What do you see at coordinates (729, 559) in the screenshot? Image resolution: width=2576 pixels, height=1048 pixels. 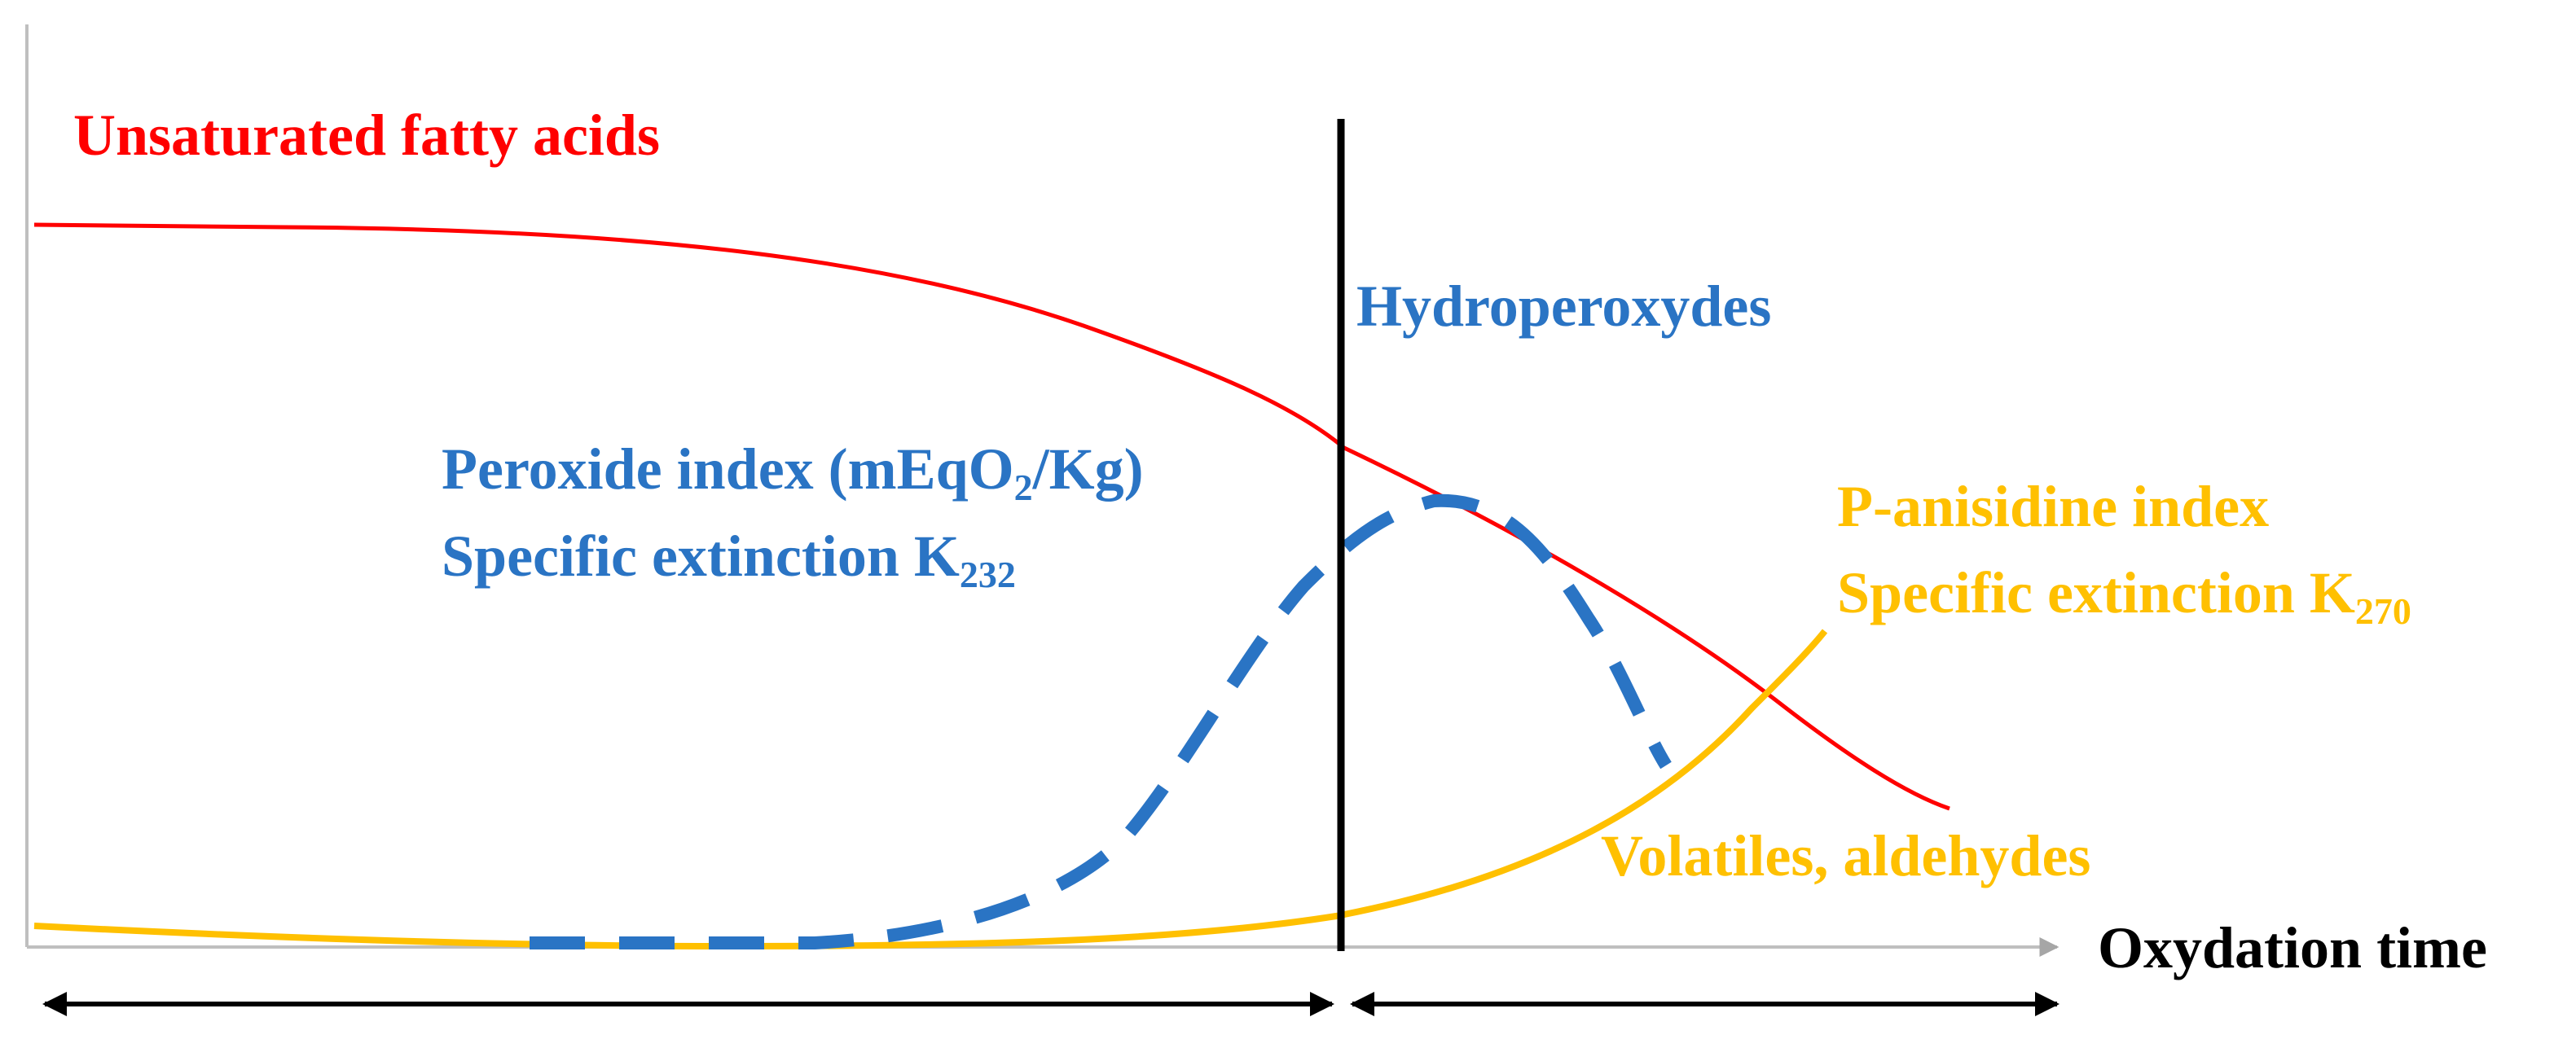 I see `specific-extinction-k232-label: Specific extinction K232` at bounding box center [729, 559].